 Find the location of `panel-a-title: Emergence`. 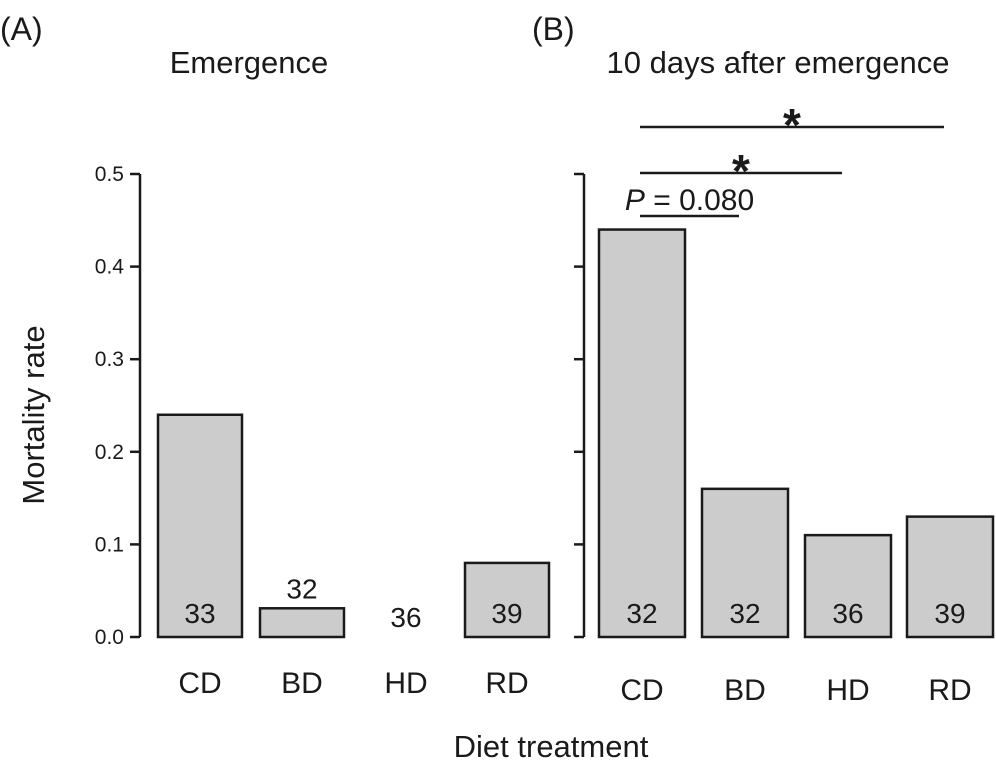

panel-a-title: Emergence is located at coordinates (249, 62).